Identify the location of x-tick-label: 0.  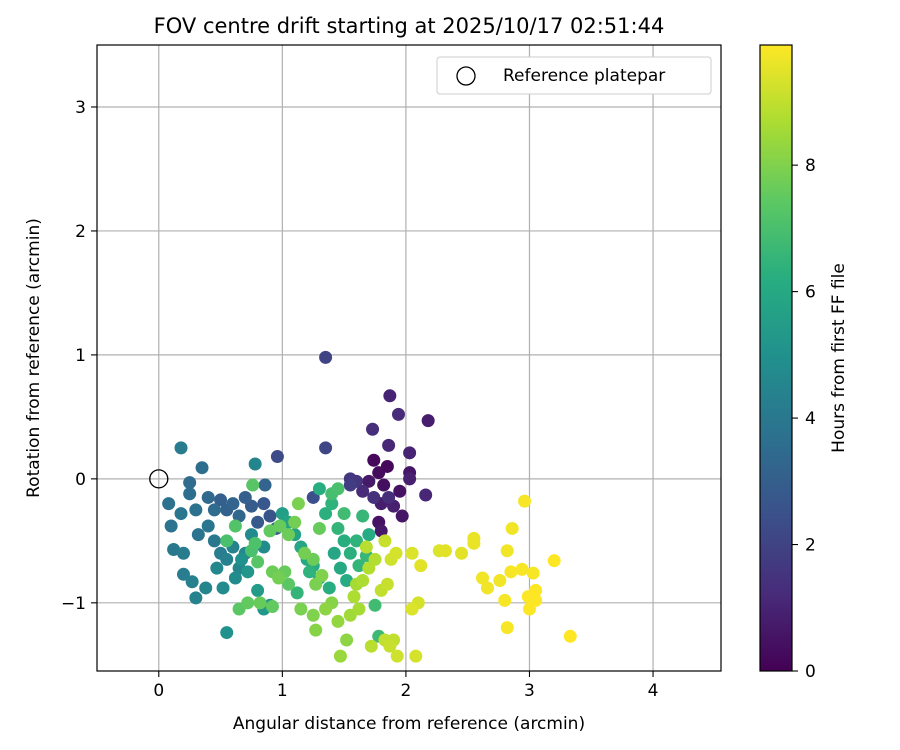
(158, 691).